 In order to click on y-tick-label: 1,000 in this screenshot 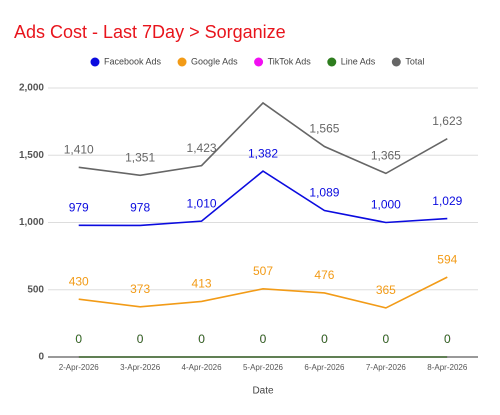, I will do `click(31, 222)`.